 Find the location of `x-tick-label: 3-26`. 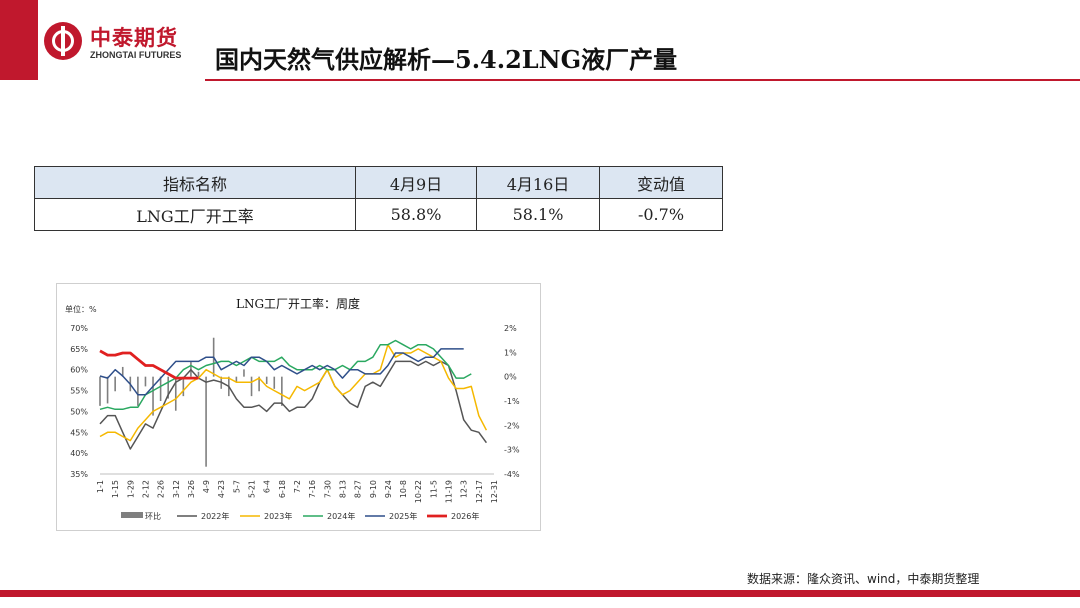

x-tick-label: 3-26 is located at coordinates (191, 489).